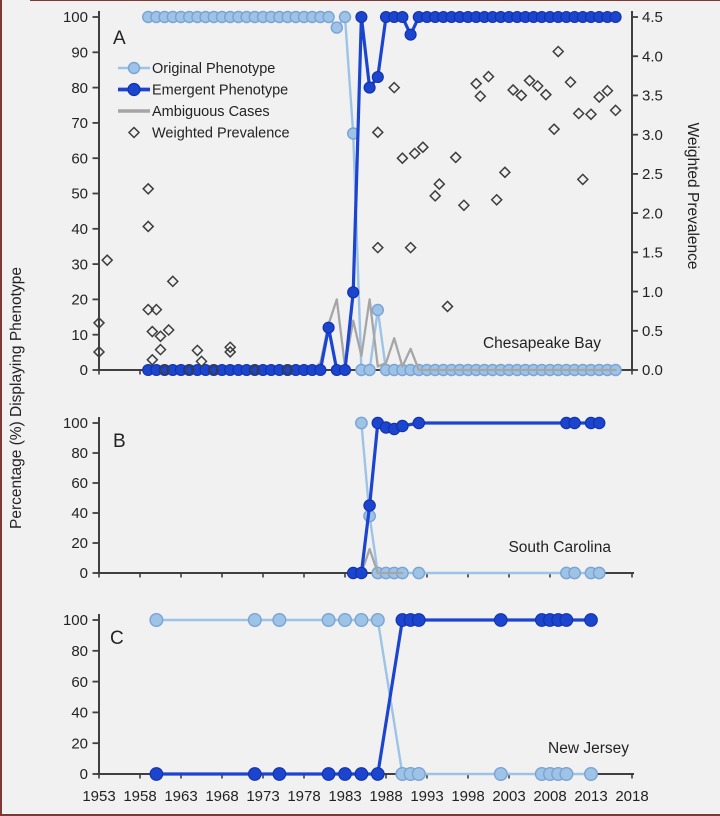 The image size is (720, 816). Describe the element at coordinates (344, 796) in the screenshot. I see `x-tick-label: 1983` at that location.